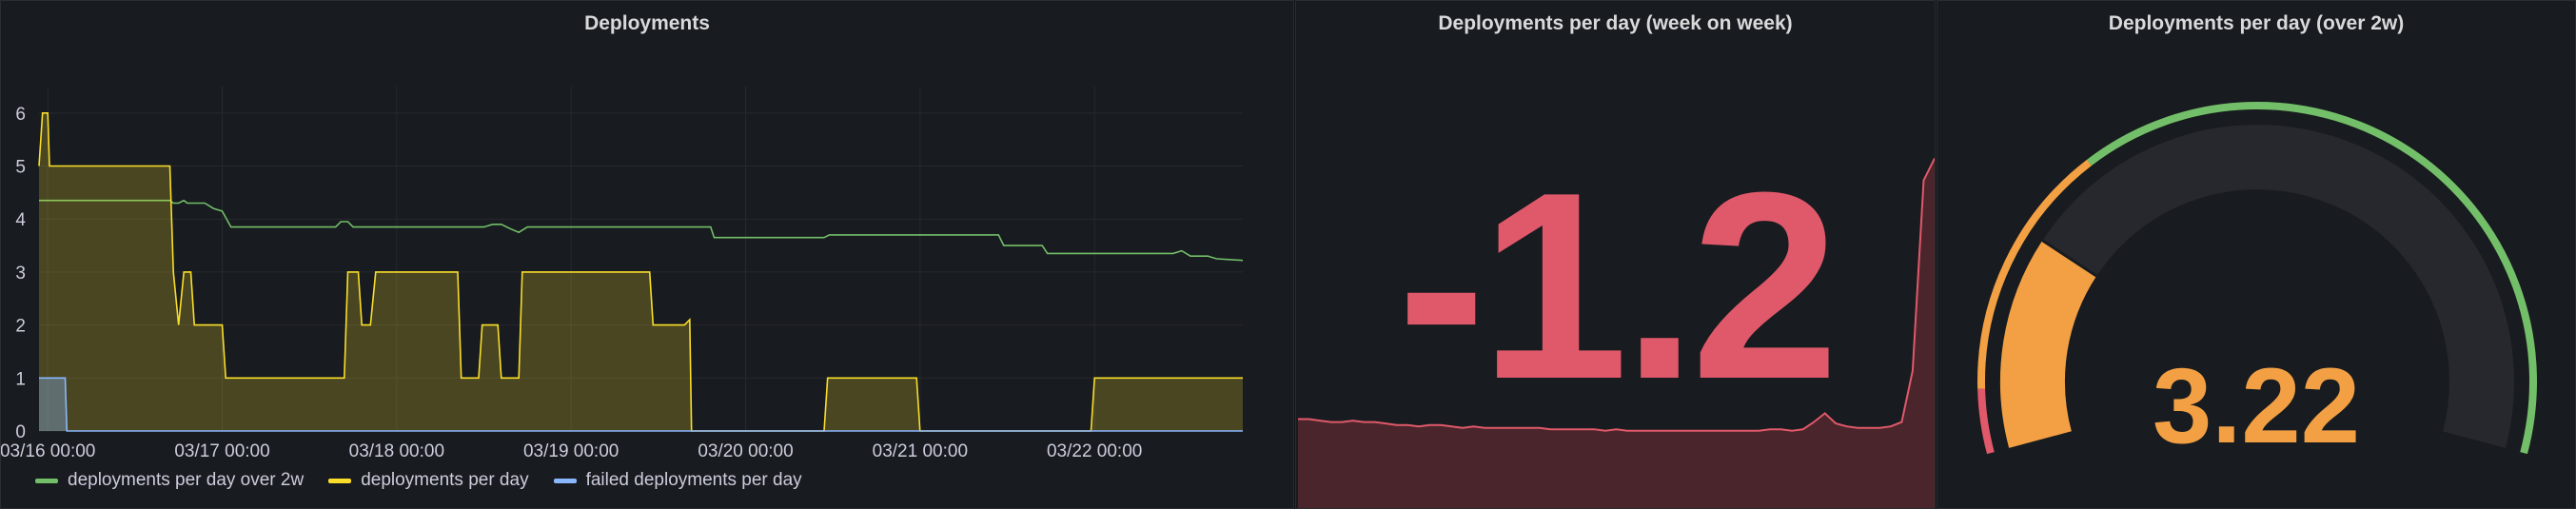 Image resolution: width=2576 pixels, height=509 pixels. What do you see at coordinates (745, 450) in the screenshot?
I see `x-tick-label: 03/20 00:00` at bounding box center [745, 450].